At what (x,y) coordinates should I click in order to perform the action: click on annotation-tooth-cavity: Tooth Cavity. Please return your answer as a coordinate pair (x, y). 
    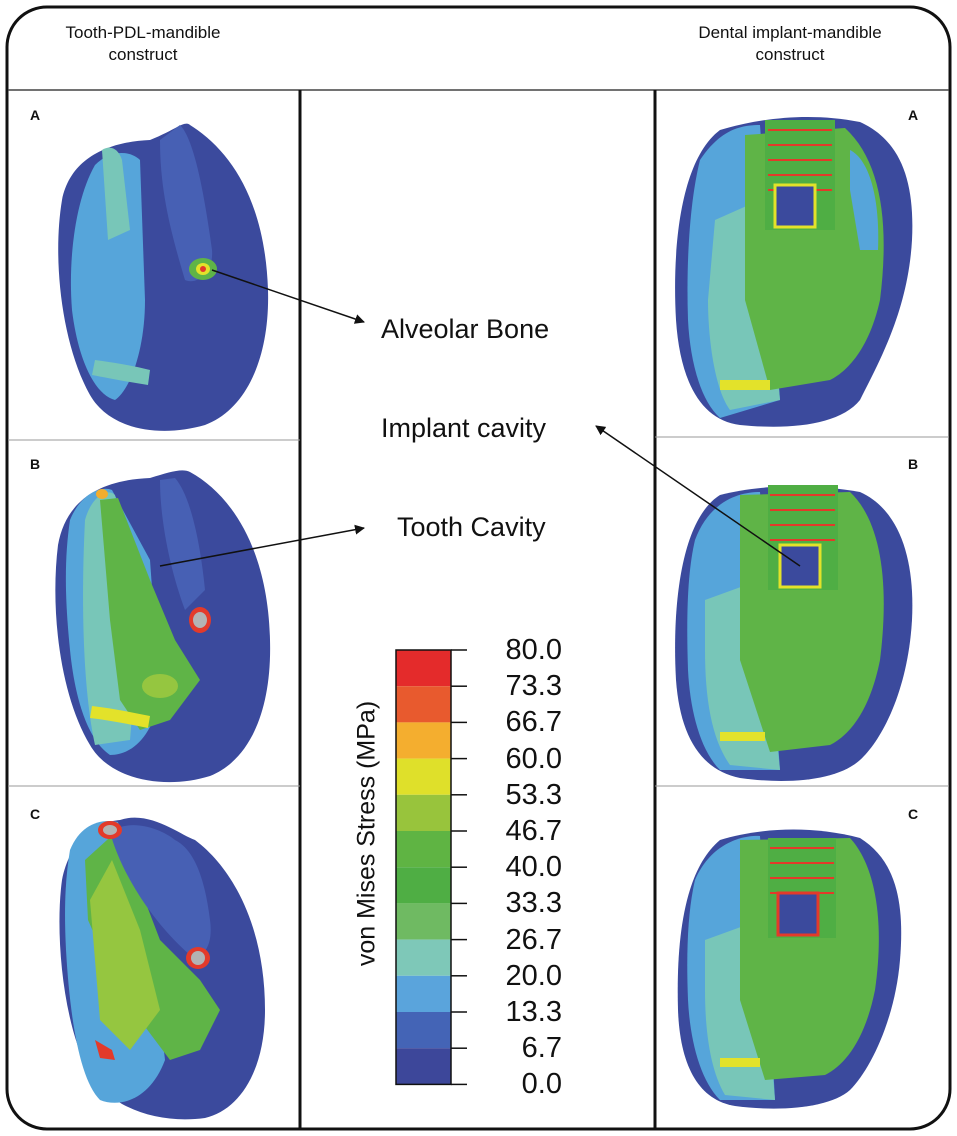
    Looking at the image, I should click on (471, 527).